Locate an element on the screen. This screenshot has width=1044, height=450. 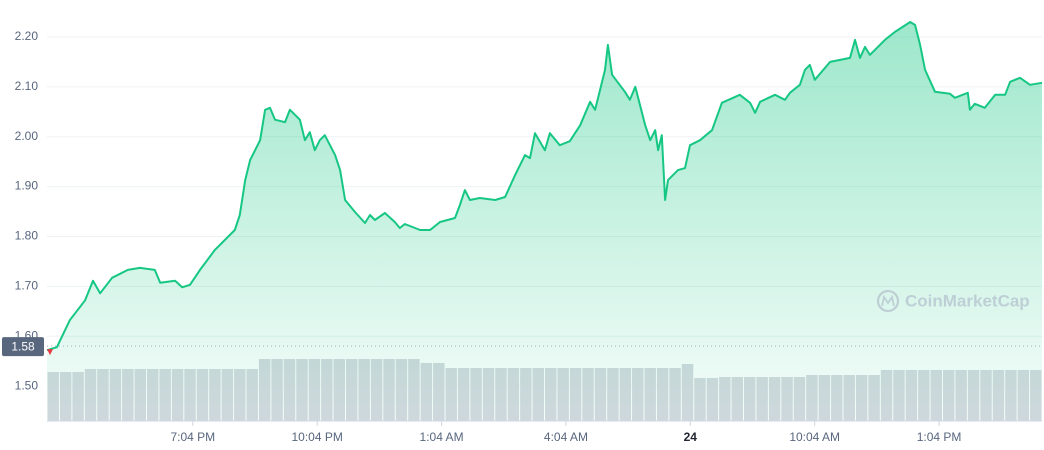
reference-label: 1.58 is located at coordinates (23, 346).